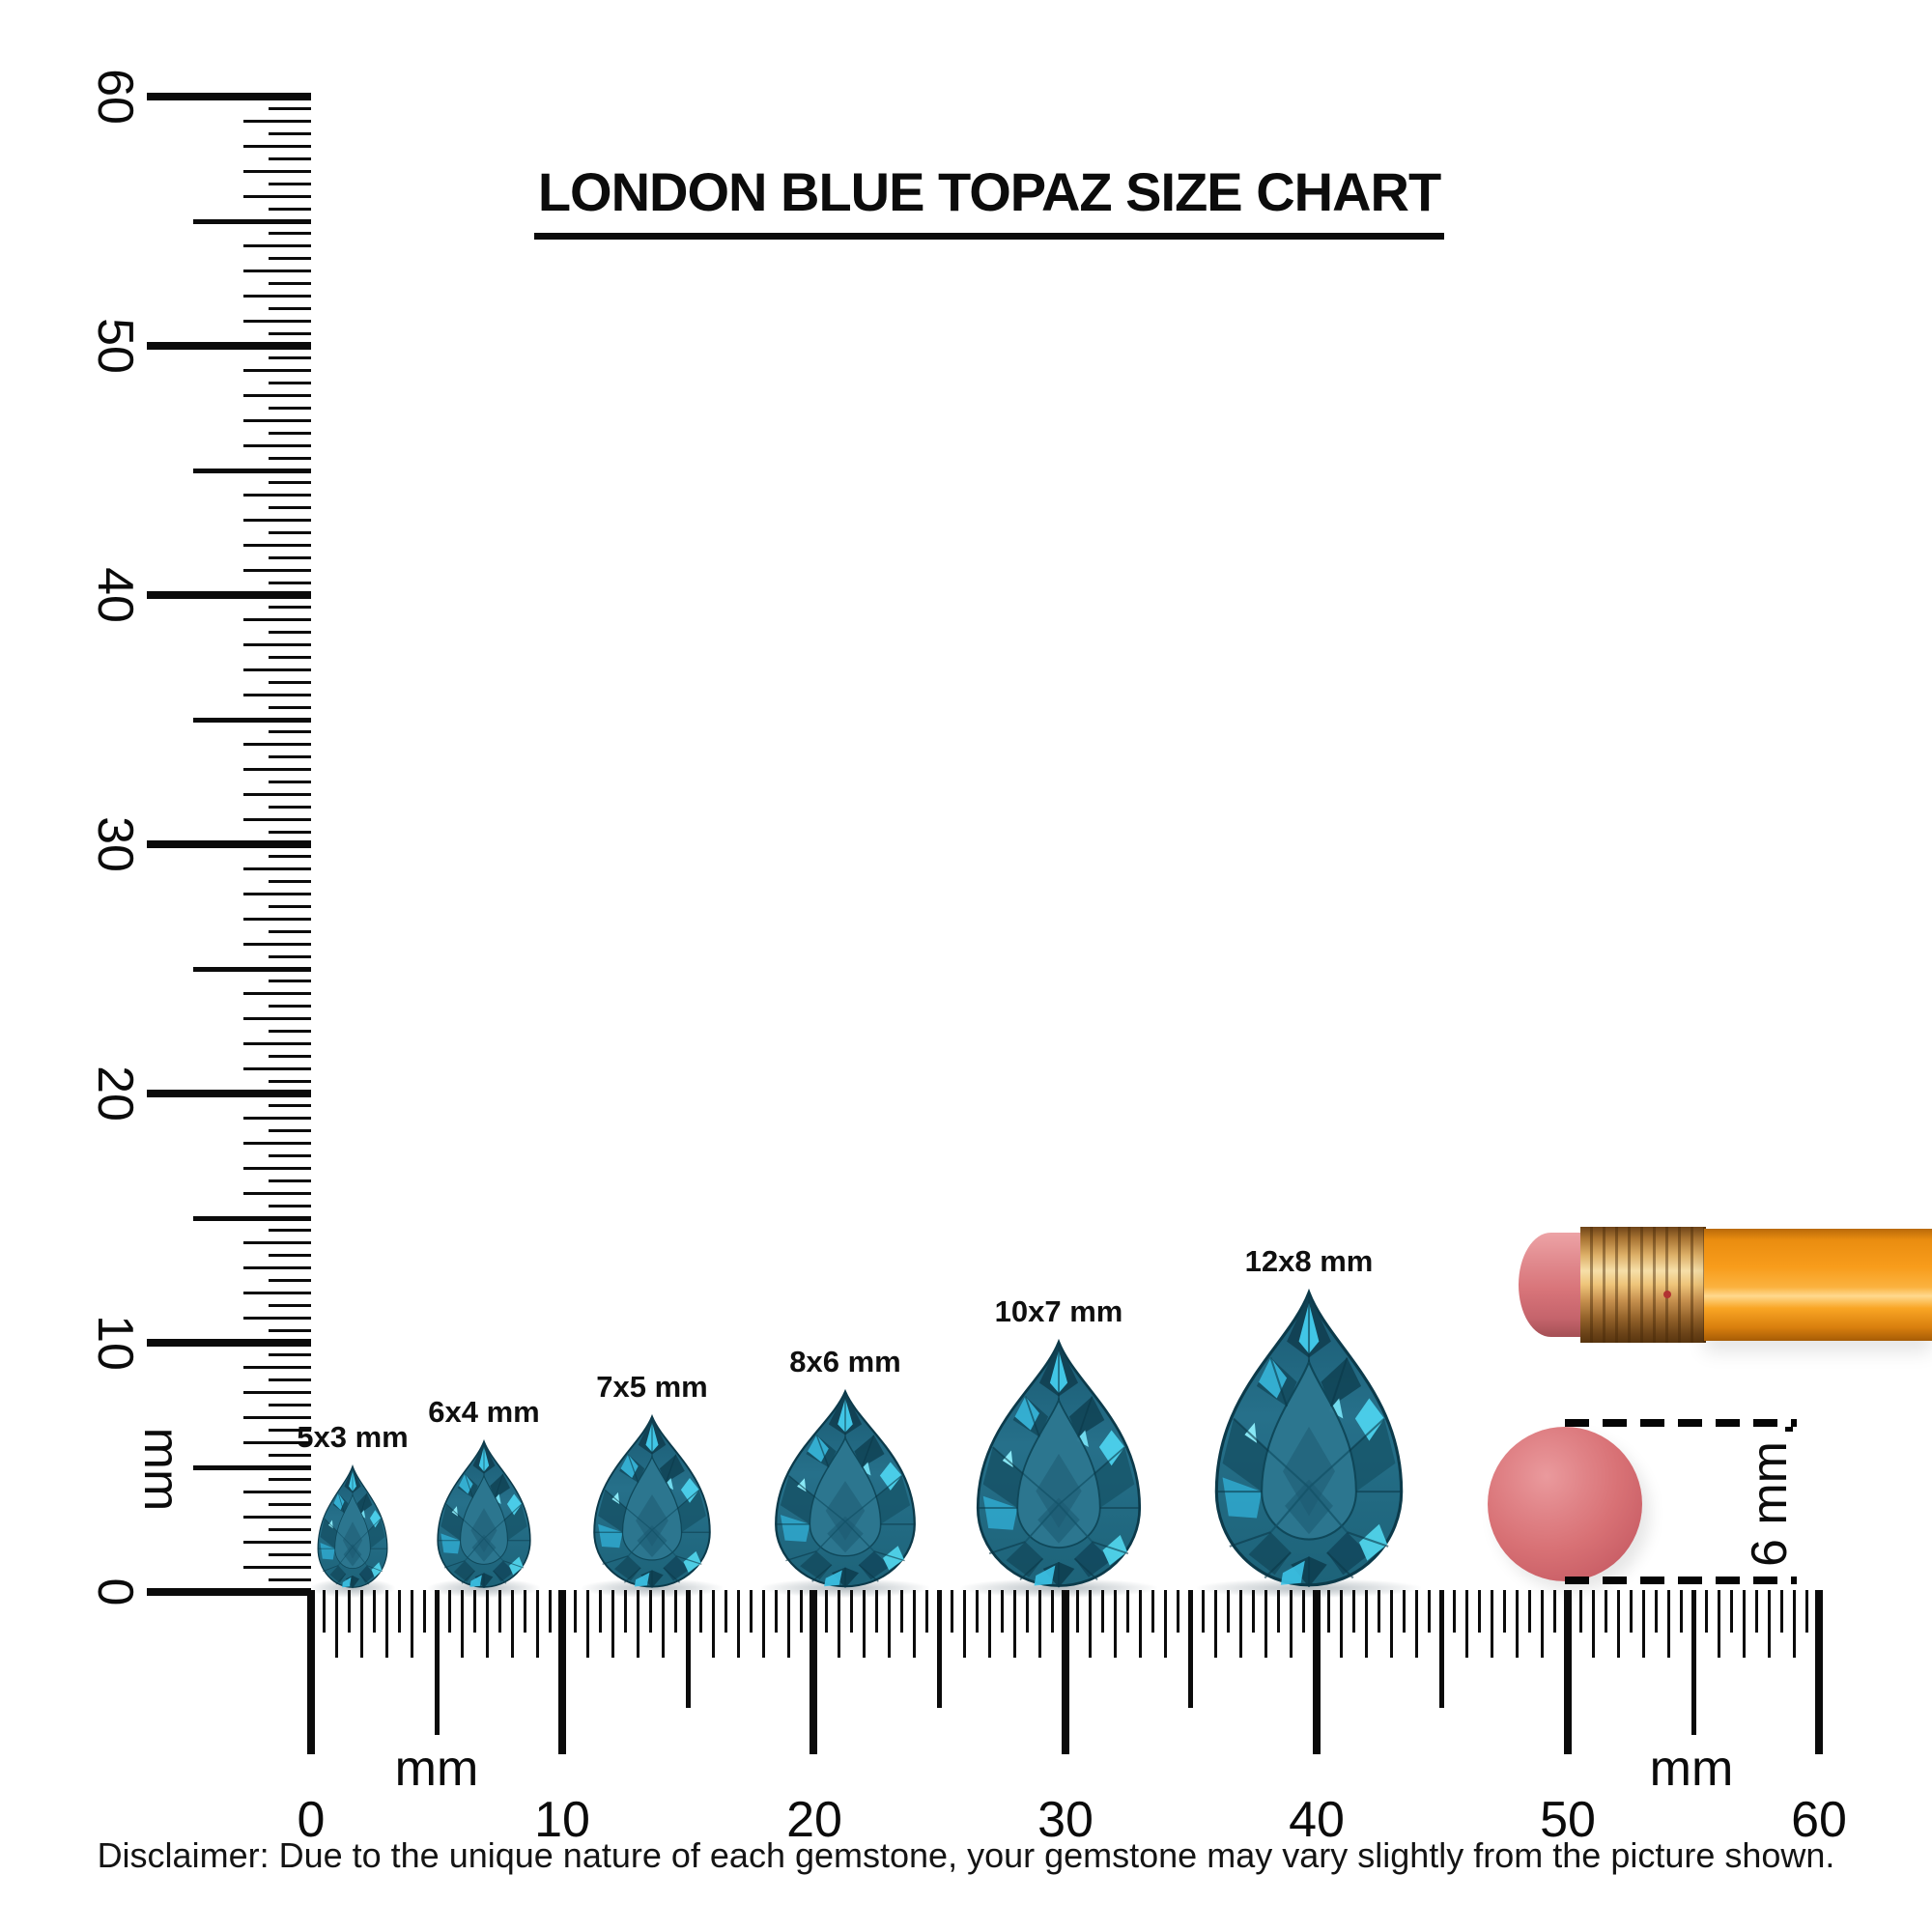  Describe the element at coordinates (115, 844) in the screenshot. I see `v-ruler-number-30: 30` at that location.